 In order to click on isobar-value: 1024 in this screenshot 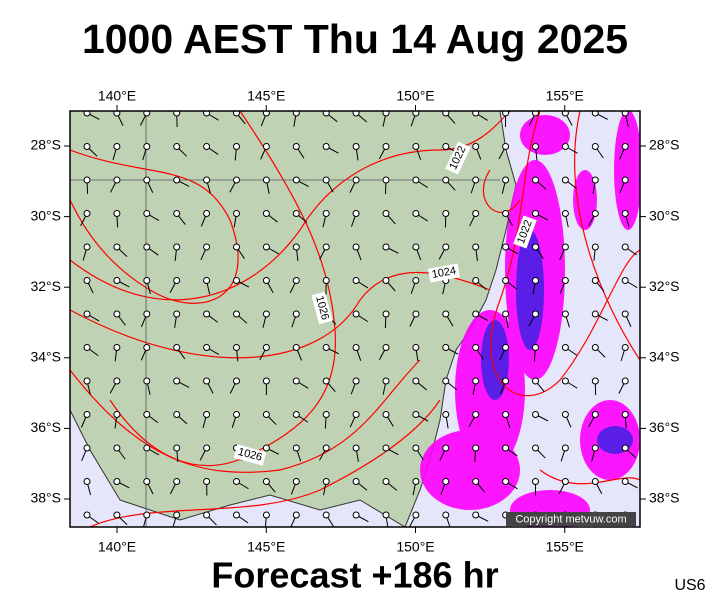, I will do `click(444, 273)`.